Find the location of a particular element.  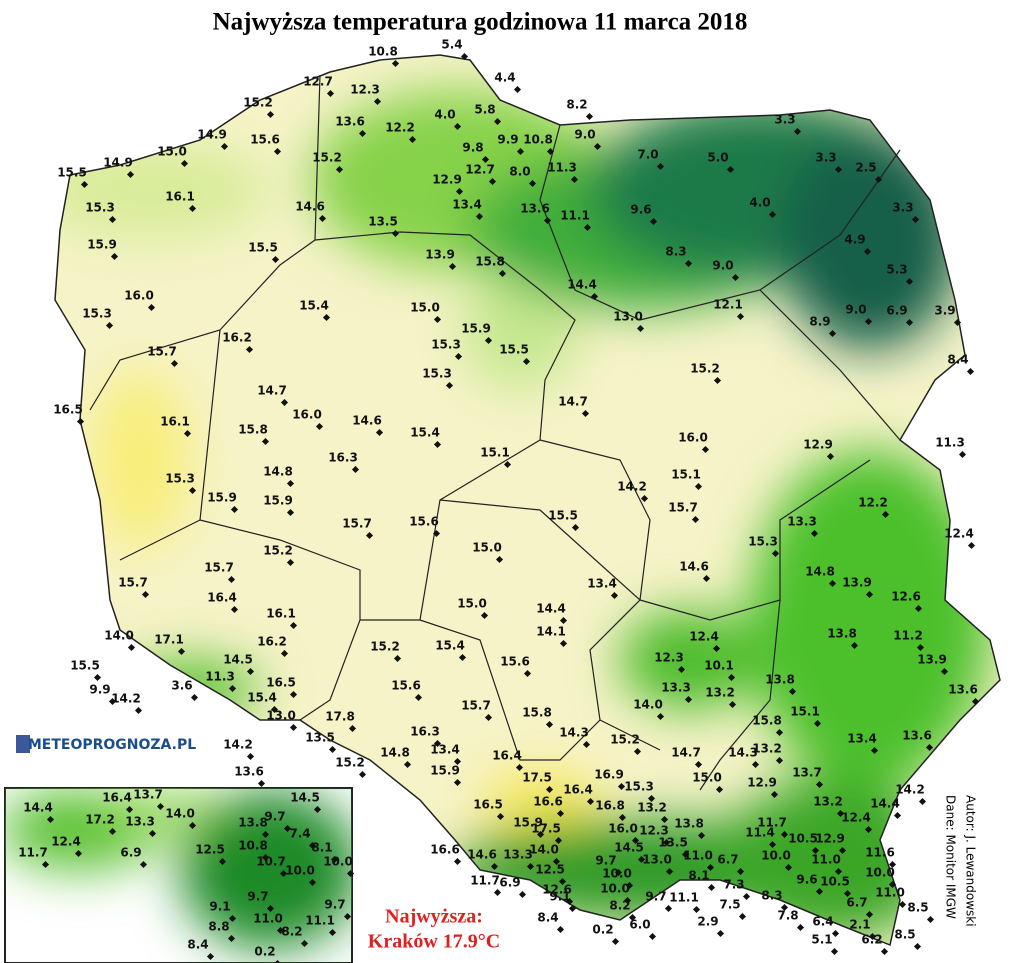

station-value: 8.5 is located at coordinates (917, 908).